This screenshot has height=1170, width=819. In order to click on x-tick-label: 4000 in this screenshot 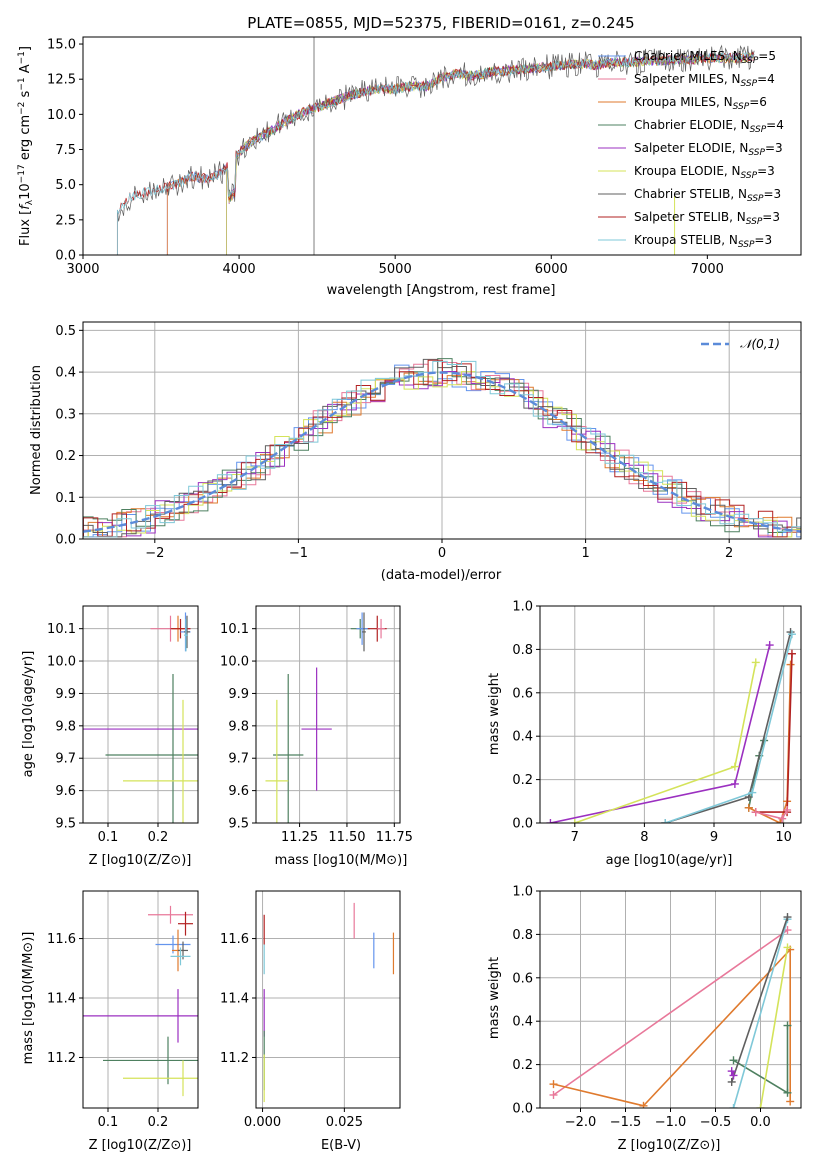, I will do `click(239, 269)`.